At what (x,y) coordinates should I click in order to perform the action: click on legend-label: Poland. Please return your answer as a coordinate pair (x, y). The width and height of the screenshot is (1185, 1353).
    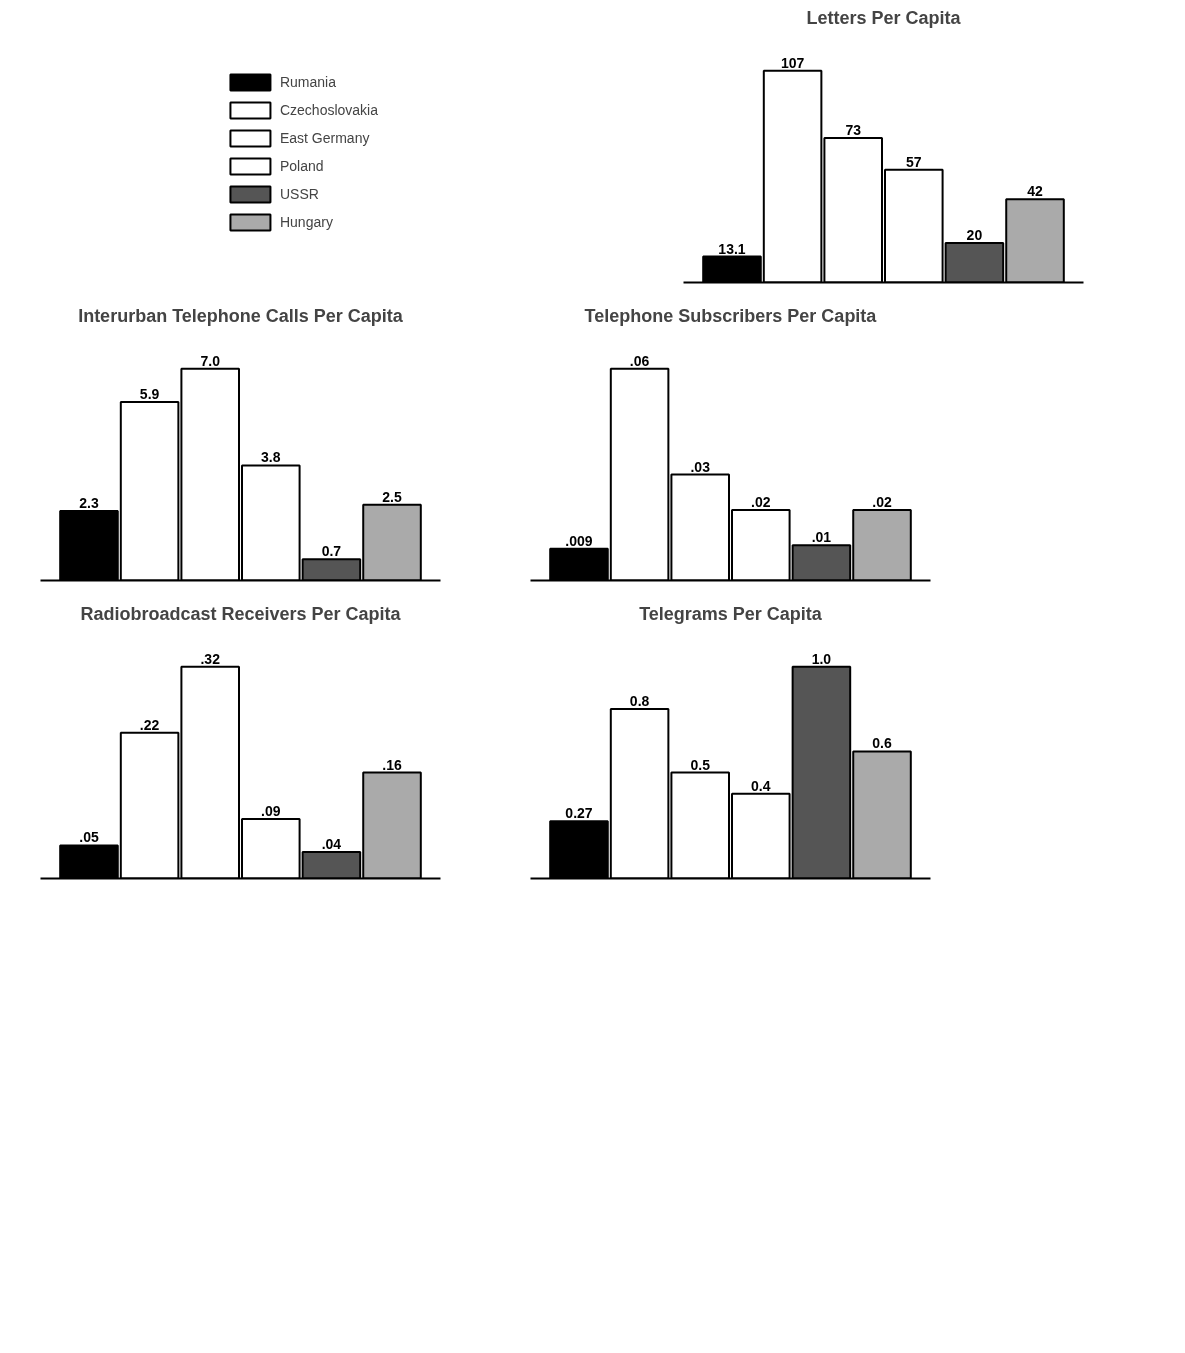
    Looking at the image, I should click on (301, 166).